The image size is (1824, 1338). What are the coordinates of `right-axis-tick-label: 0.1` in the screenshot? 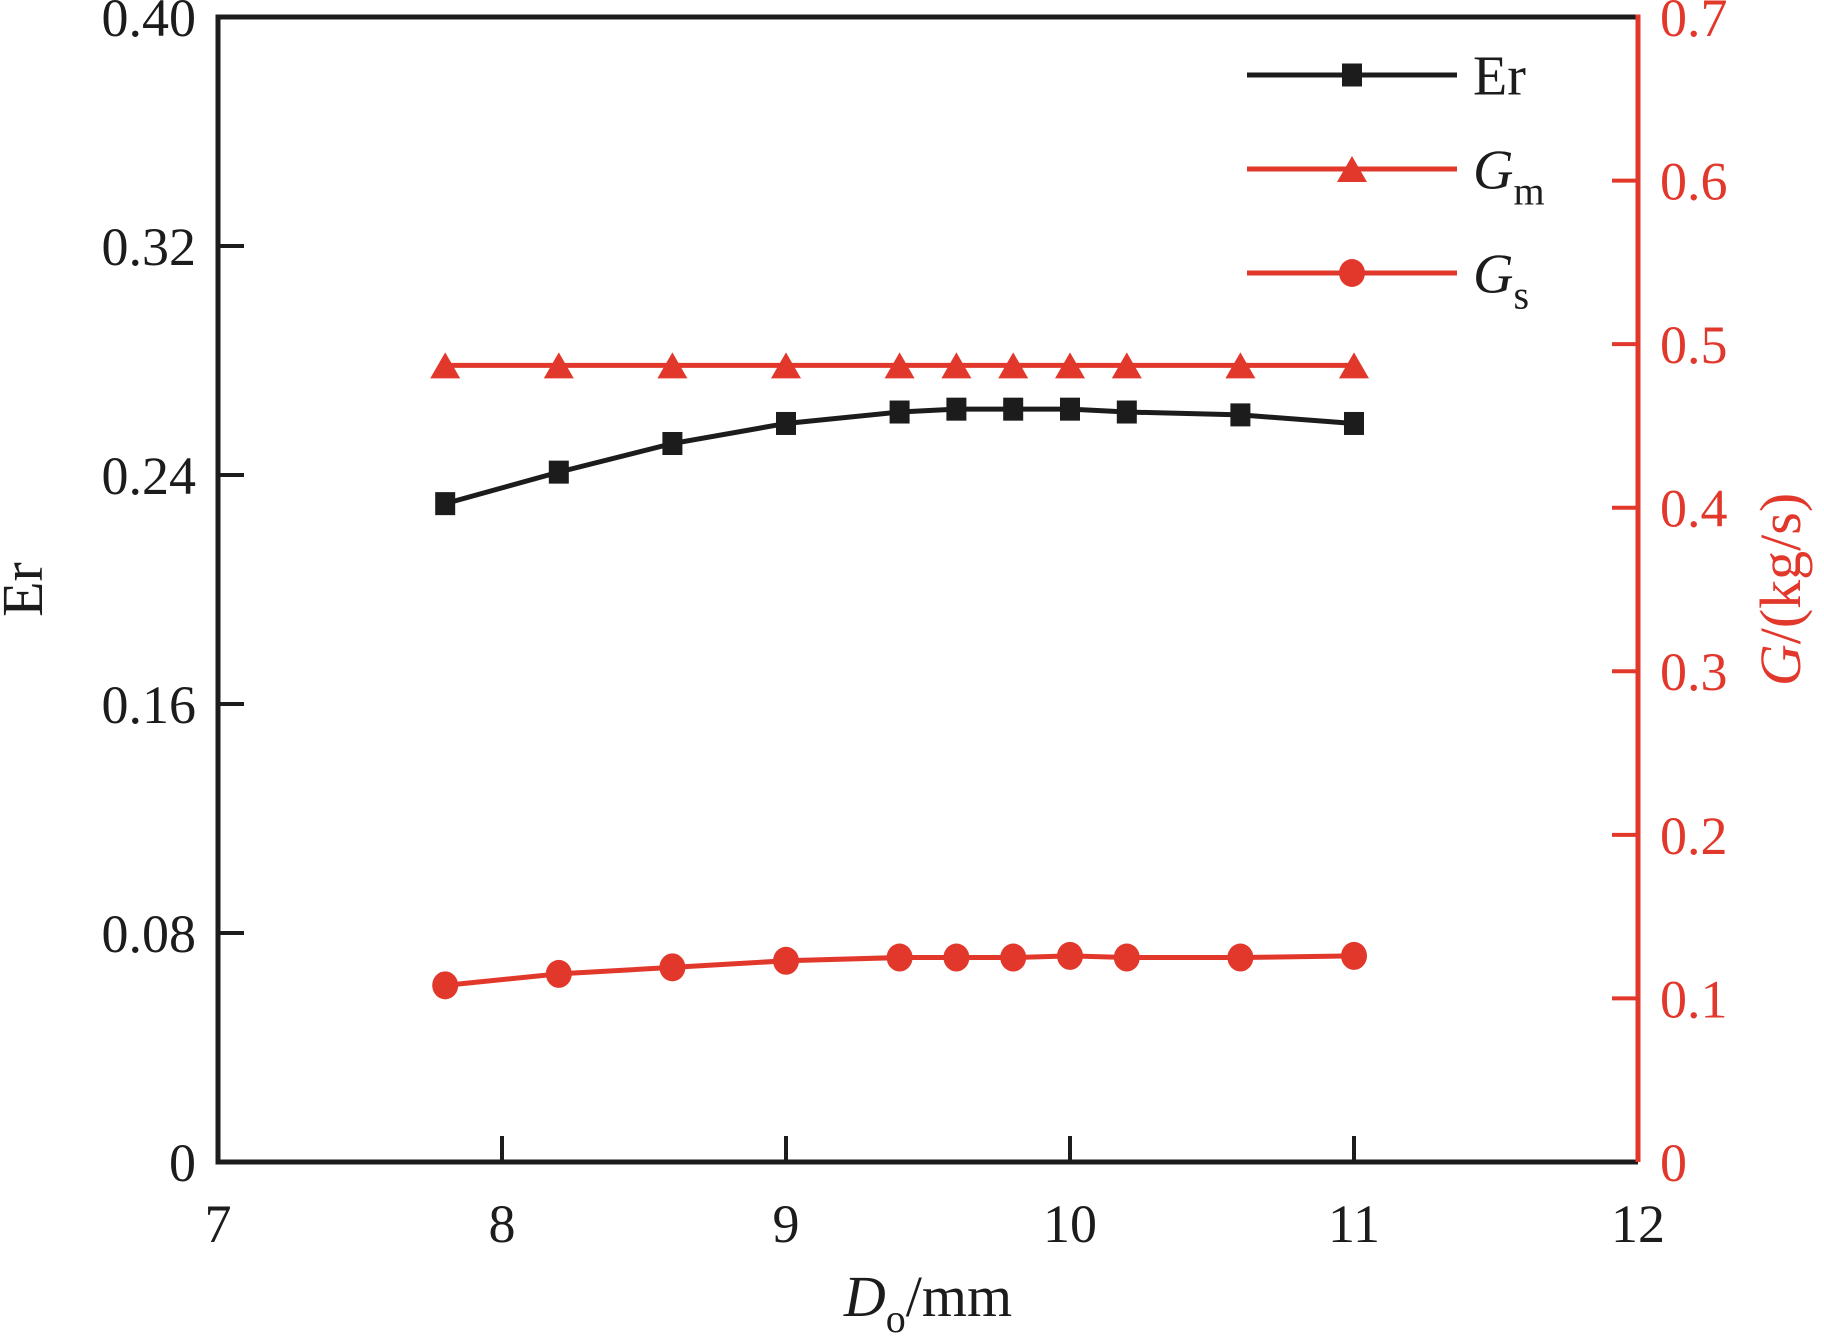 It's located at (1694, 999).